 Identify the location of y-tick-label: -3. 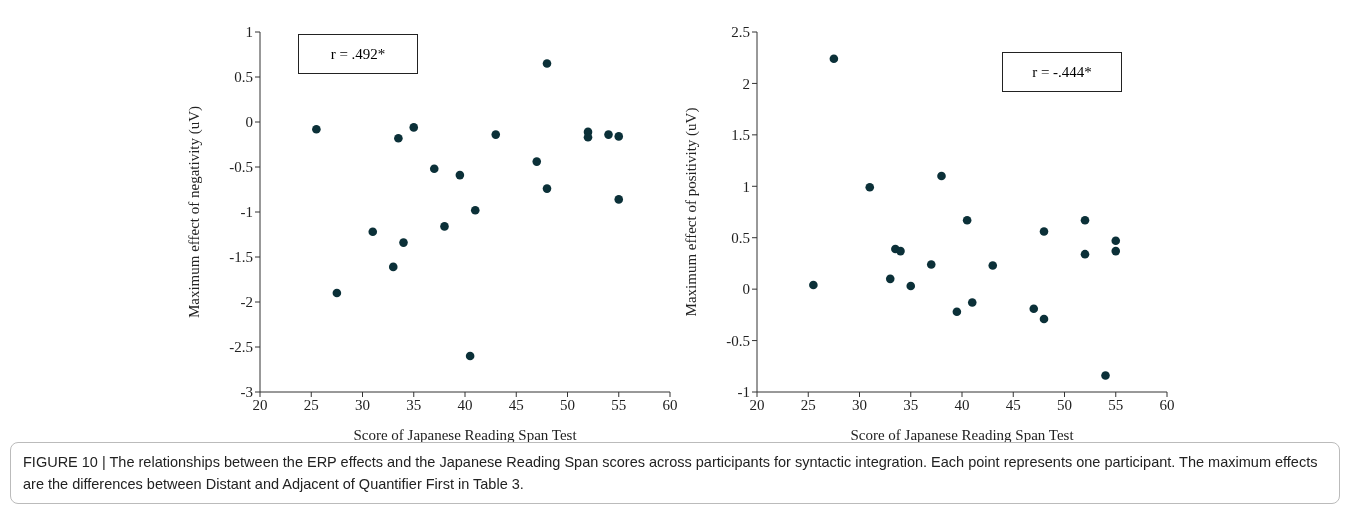
(246, 392).